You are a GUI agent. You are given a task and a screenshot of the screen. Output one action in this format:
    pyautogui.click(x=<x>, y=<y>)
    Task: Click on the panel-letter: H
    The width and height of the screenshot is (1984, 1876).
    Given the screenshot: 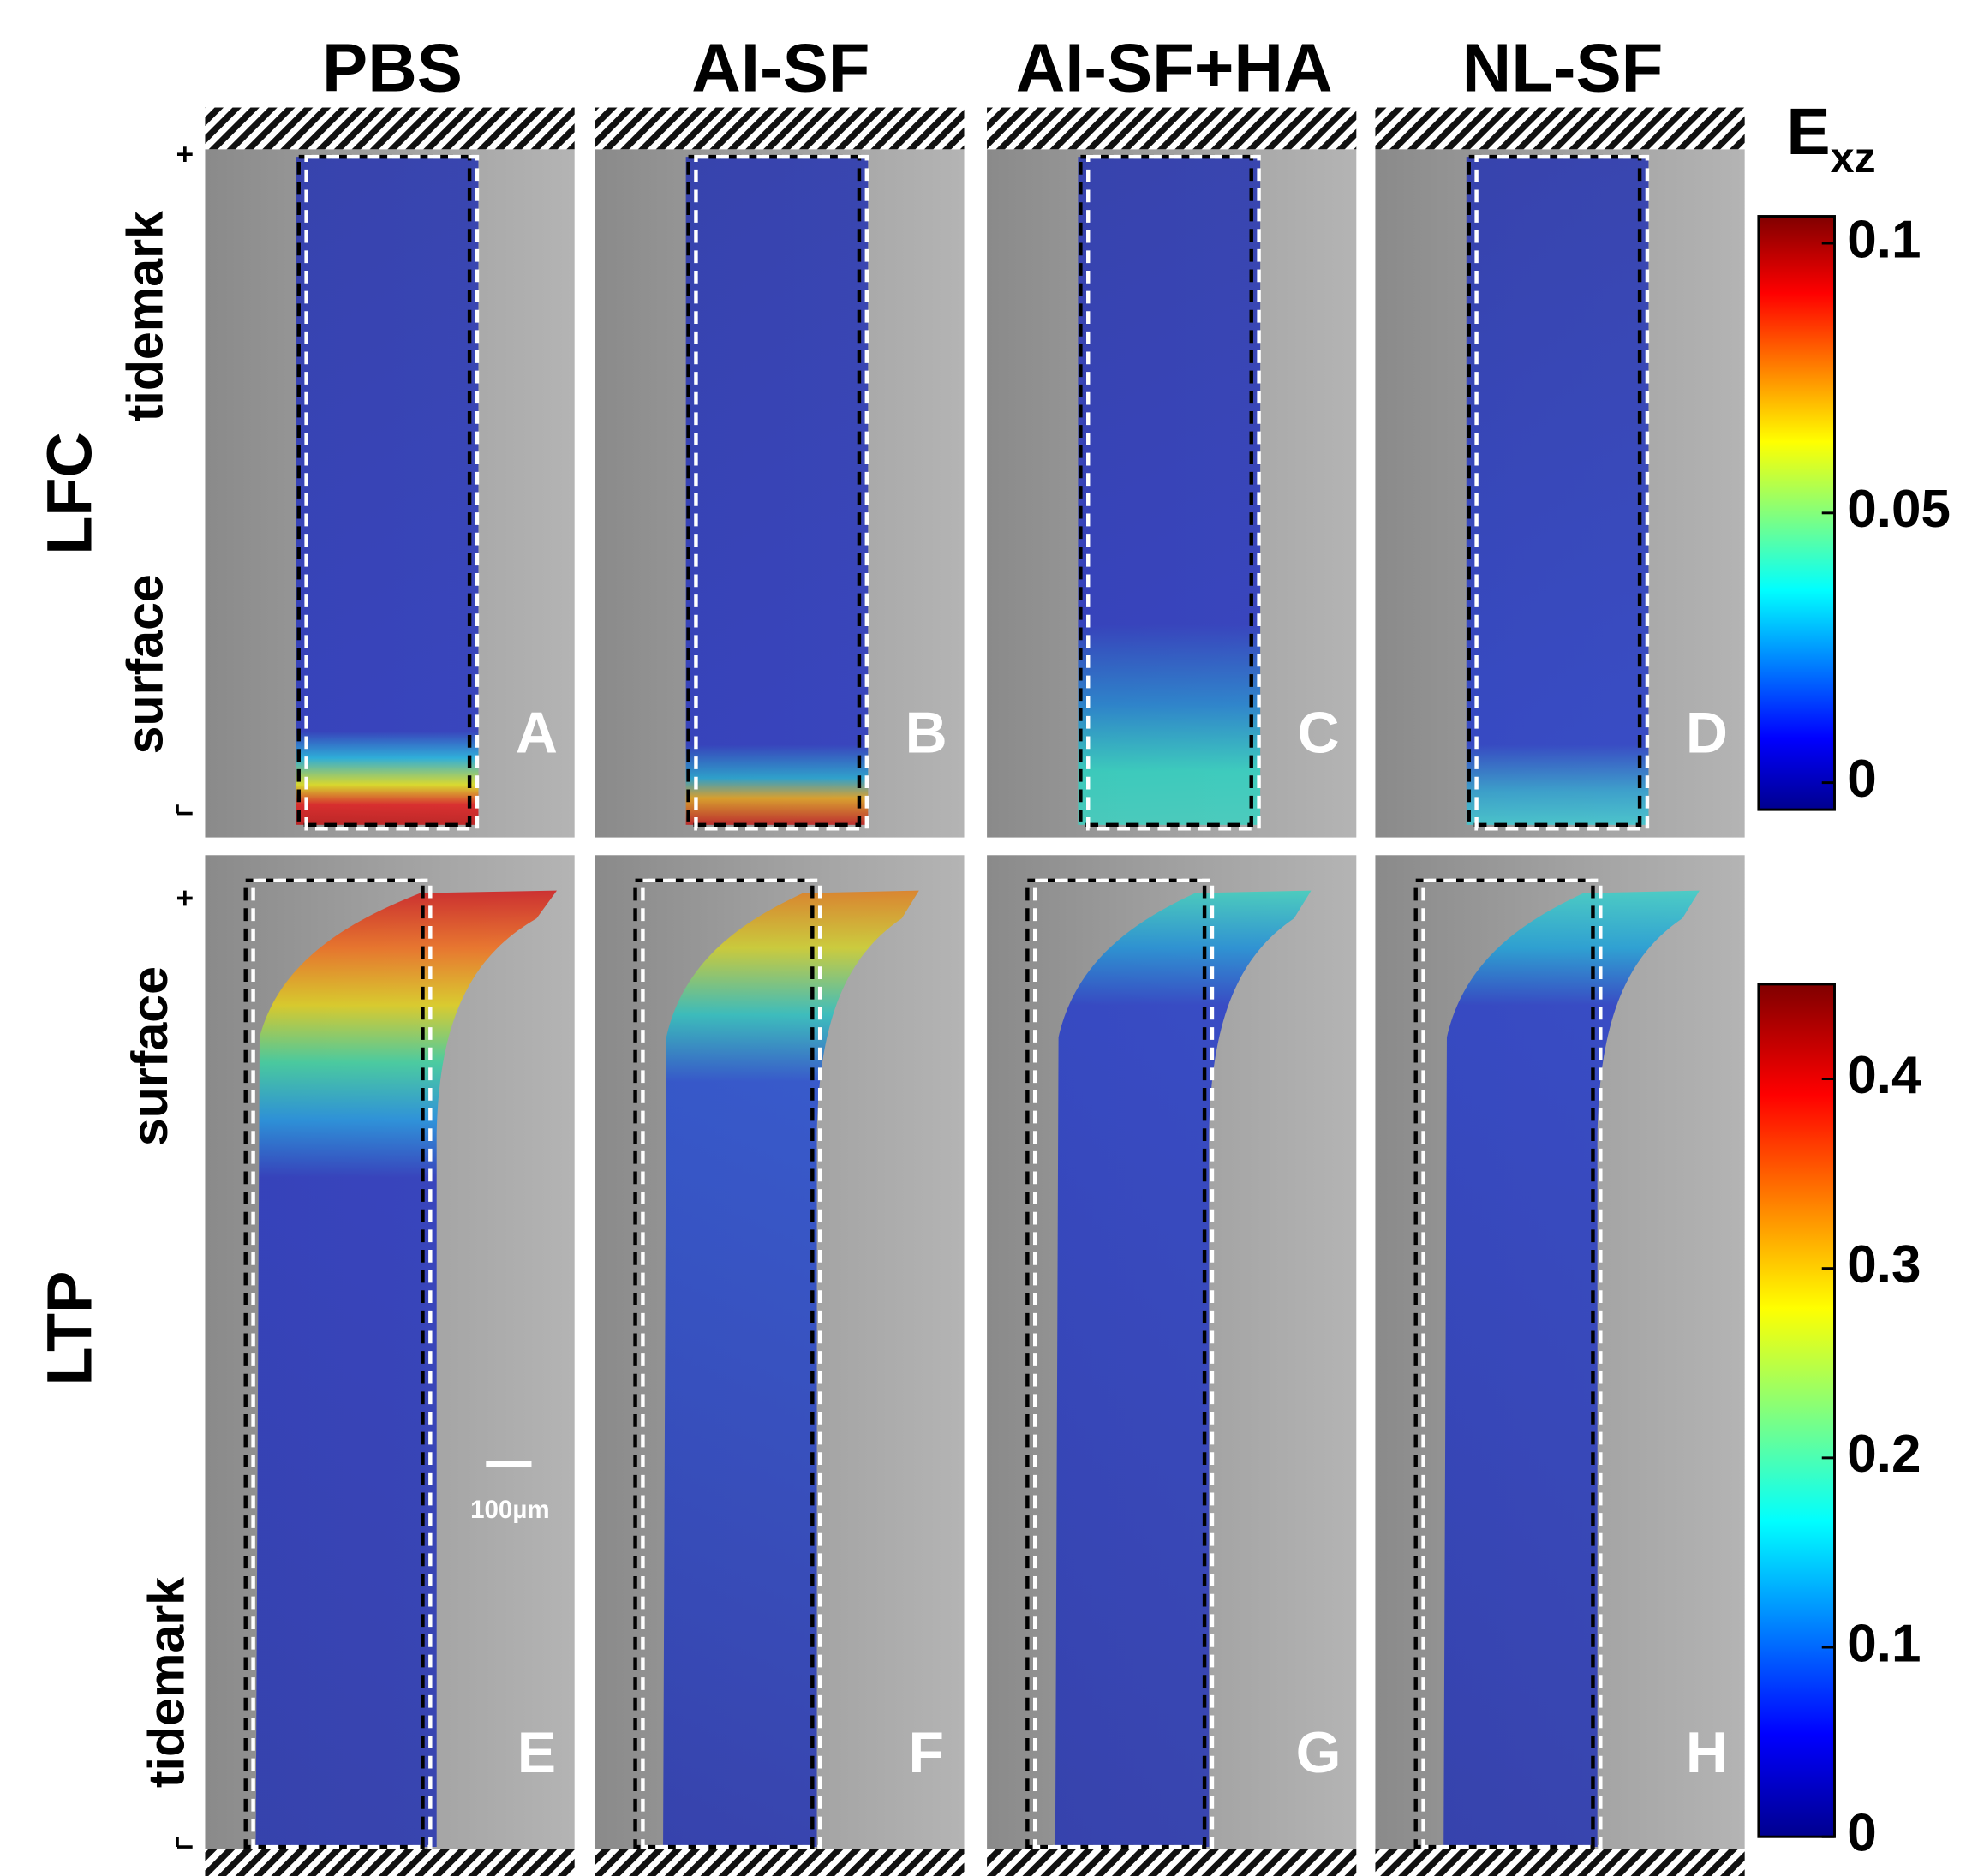 What is the action you would take?
    pyautogui.click(x=1707, y=1753)
    